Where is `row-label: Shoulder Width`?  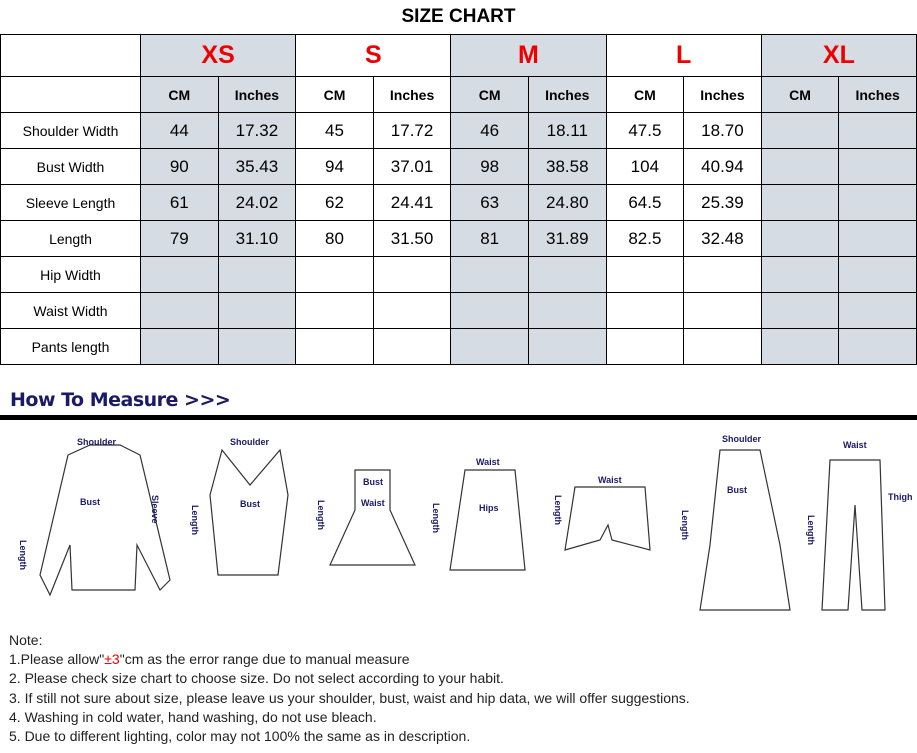
row-label: Shoulder Width is located at coordinates (70, 130).